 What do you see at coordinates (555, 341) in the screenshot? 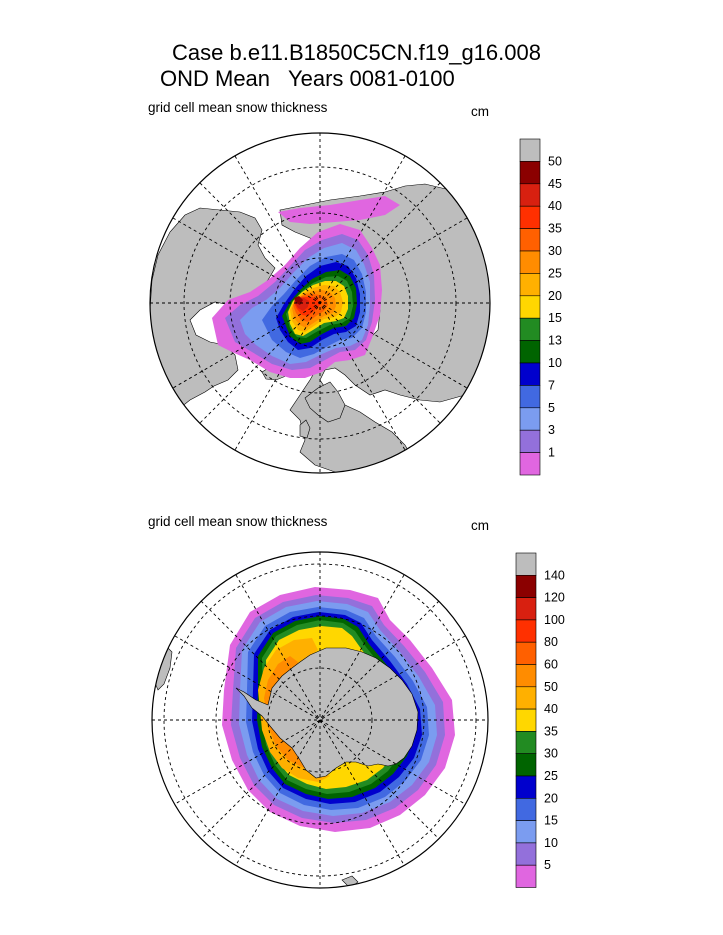
I see `nh-colorbar-label: 13` at bounding box center [555, 341].